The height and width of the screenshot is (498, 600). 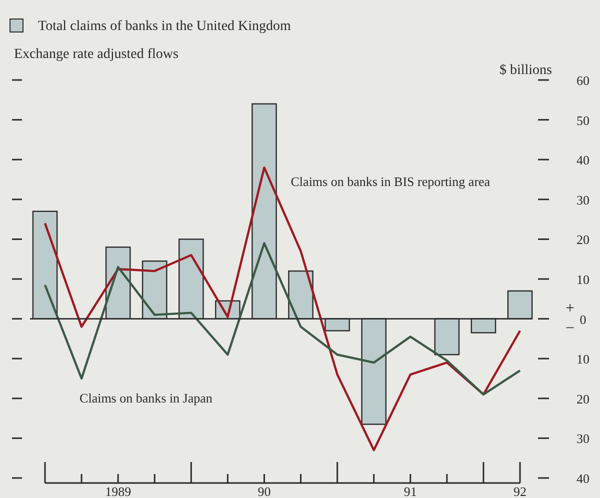 I want to click on y-tick-label: 60, so click(x=583, y=80).